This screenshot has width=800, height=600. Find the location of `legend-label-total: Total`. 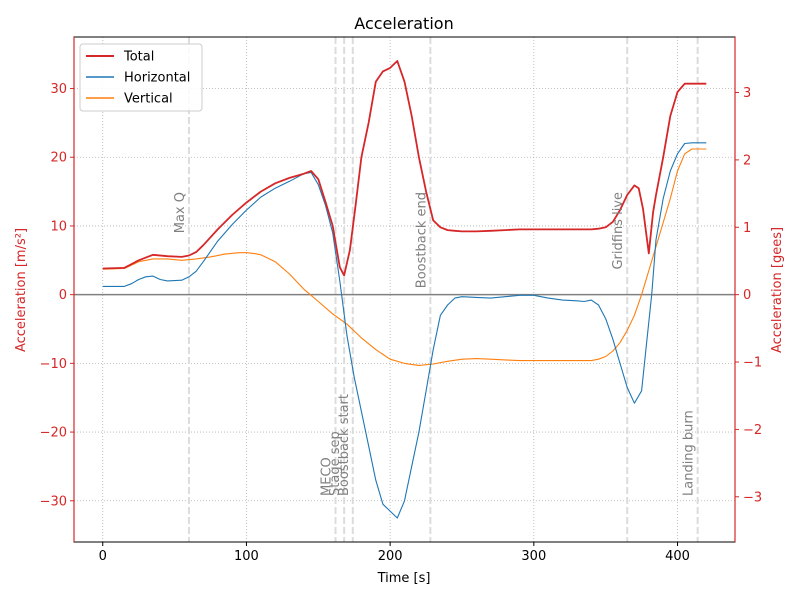

legend-label-total: Total is located at coordinates (138, 57).